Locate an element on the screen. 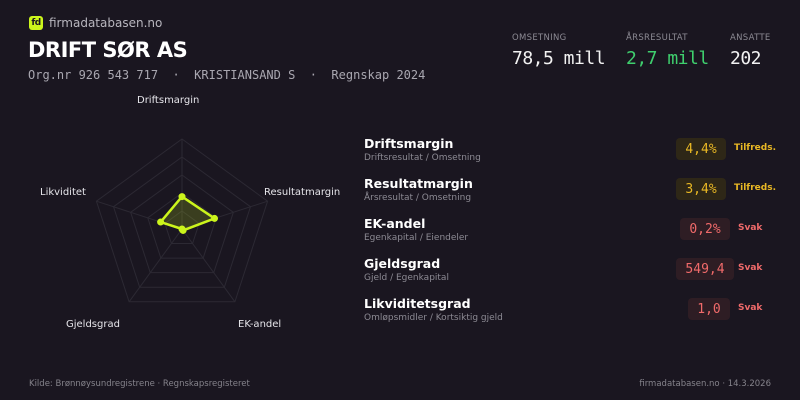 The width and height of the screenshot is (800, 400). kpi-ansatte: ANSATTE 202 is located at coordinates (750, 51).